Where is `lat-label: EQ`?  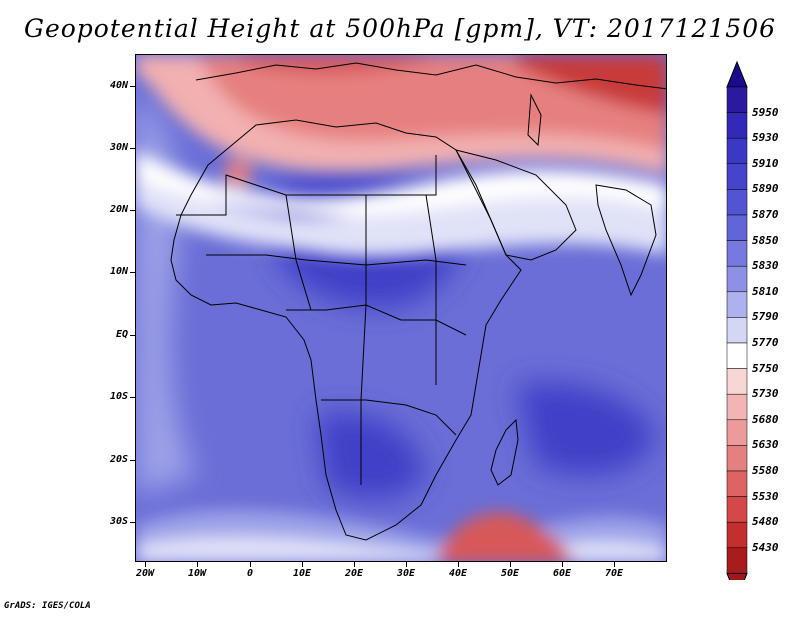
lat-label: EQ is located at coordinates (121, 334).